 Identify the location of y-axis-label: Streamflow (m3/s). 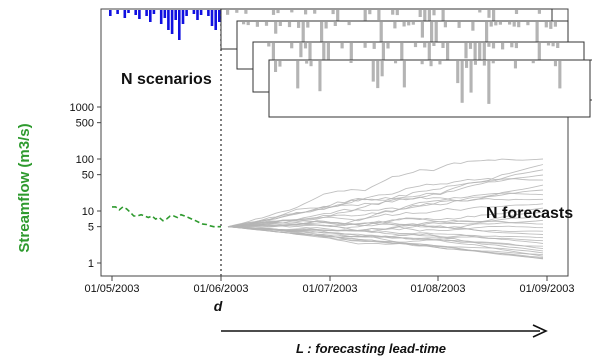
(24, 187).